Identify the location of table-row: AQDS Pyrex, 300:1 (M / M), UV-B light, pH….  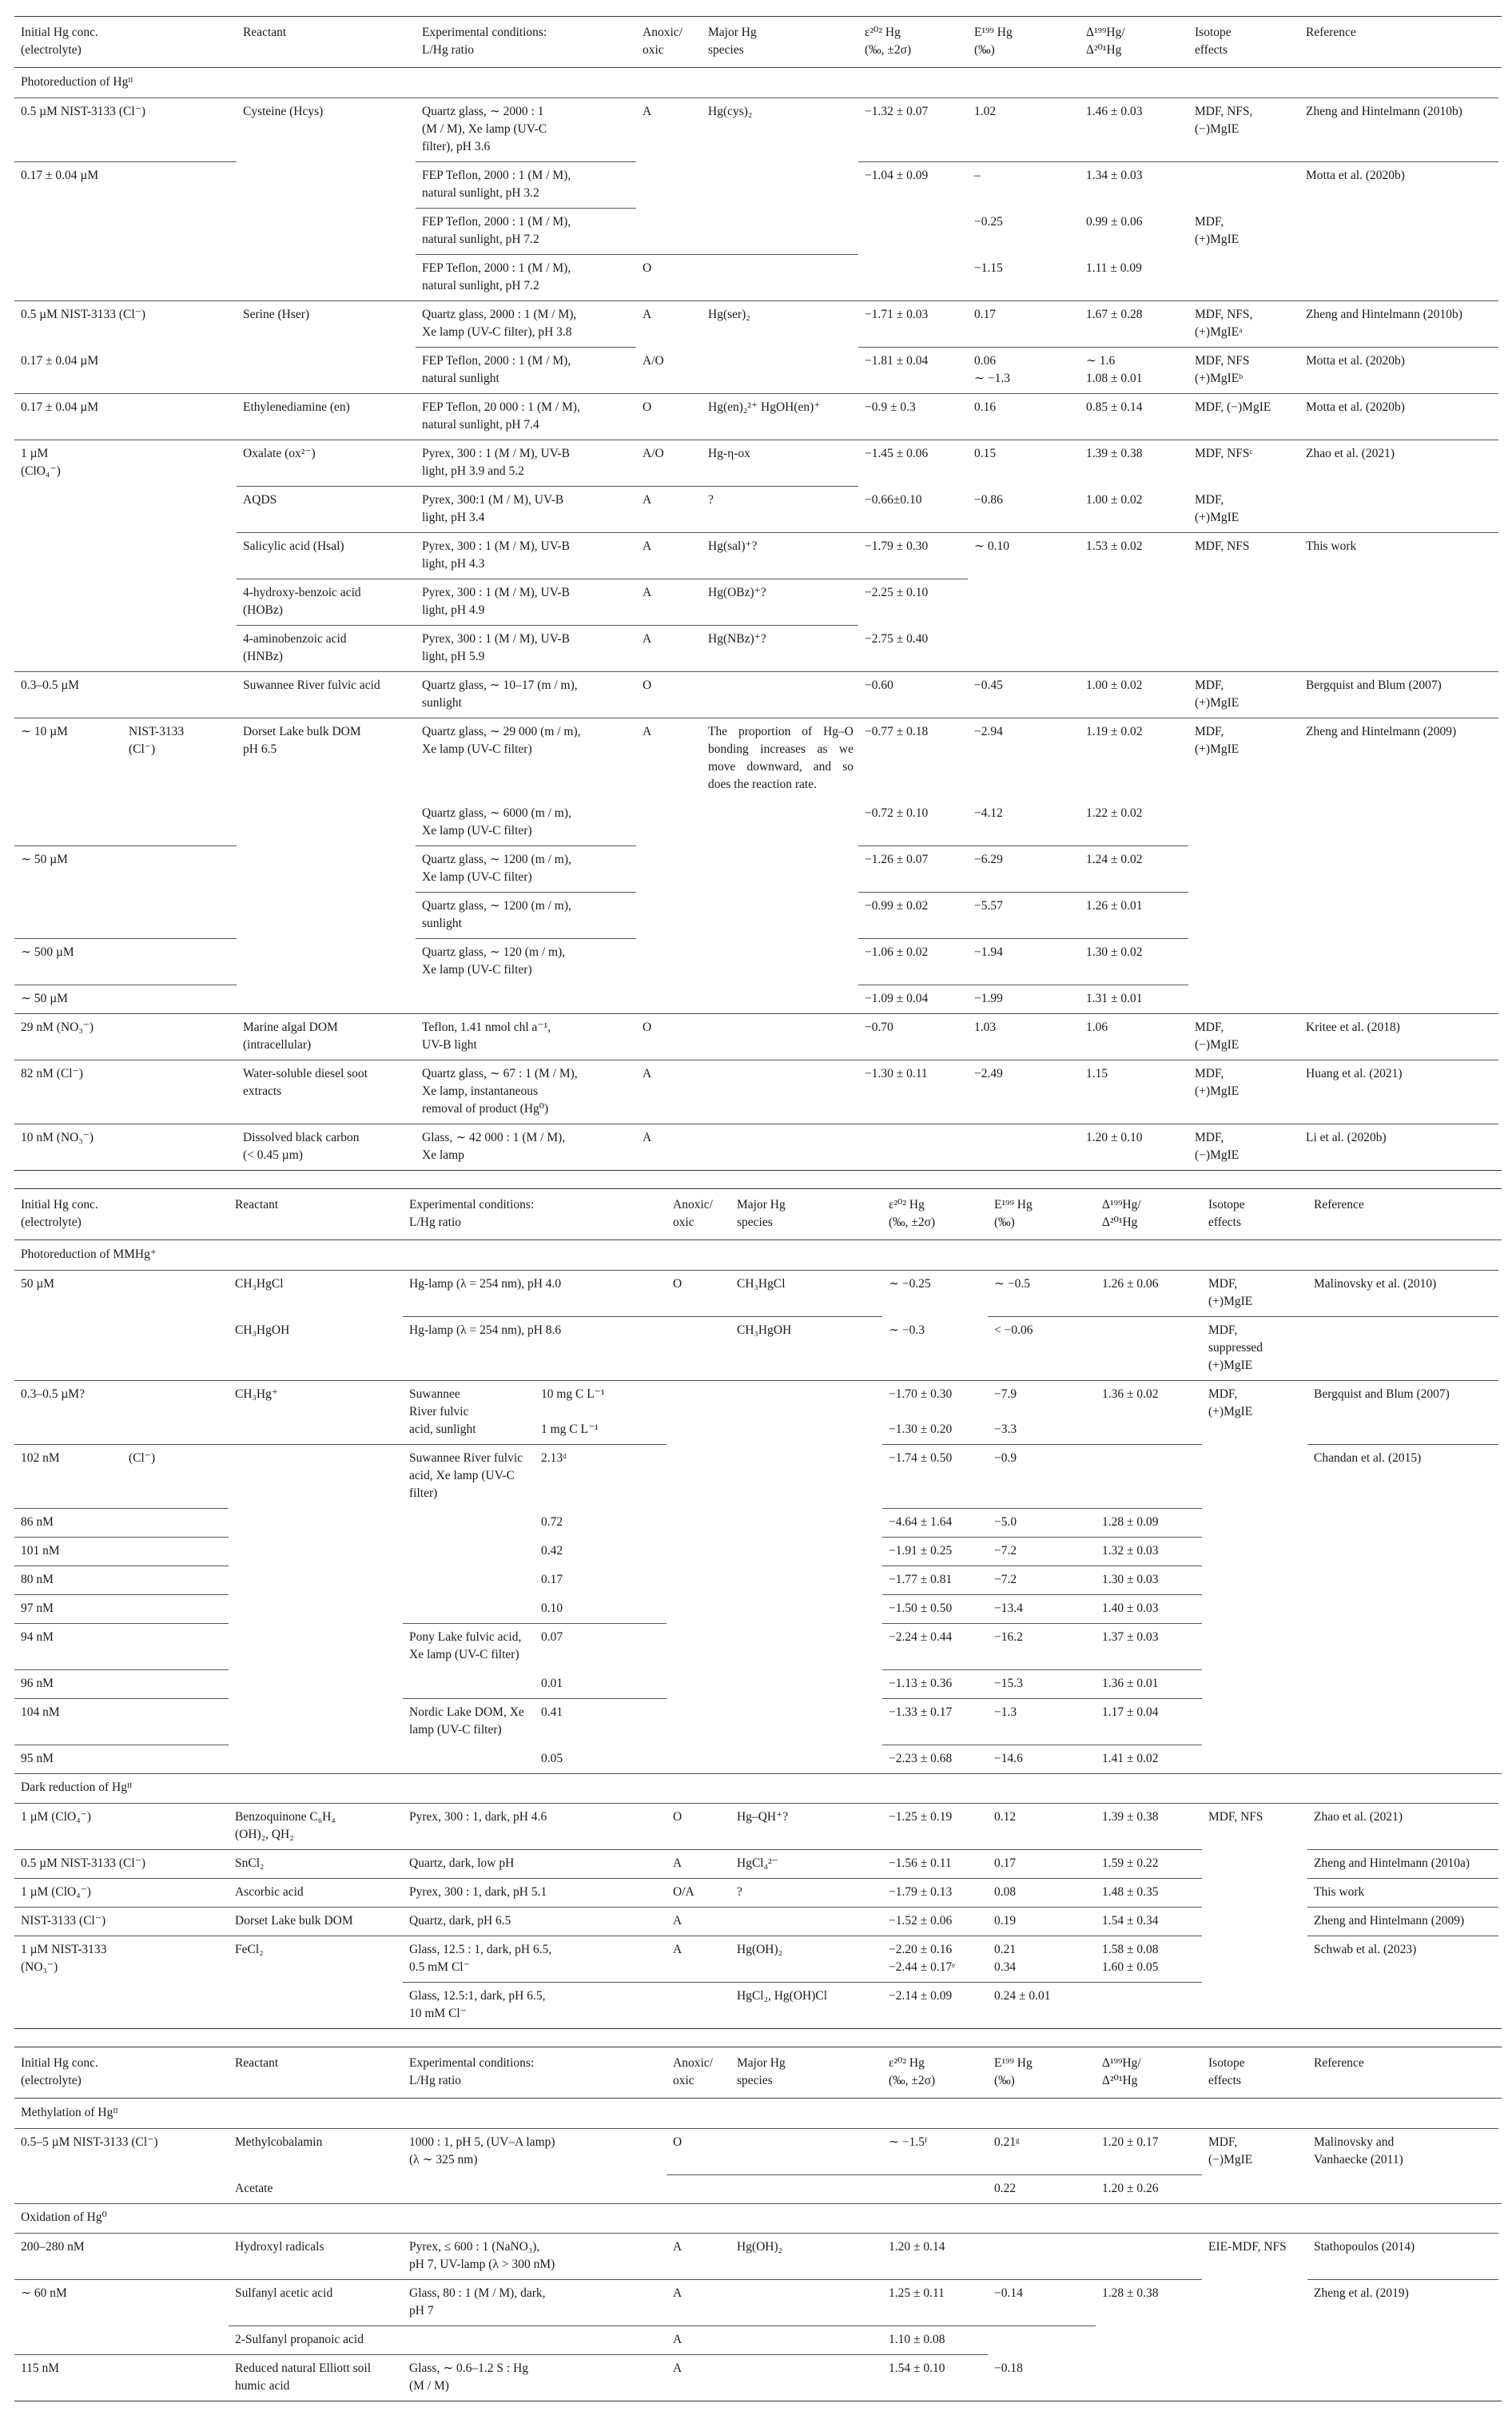
(758, 509).